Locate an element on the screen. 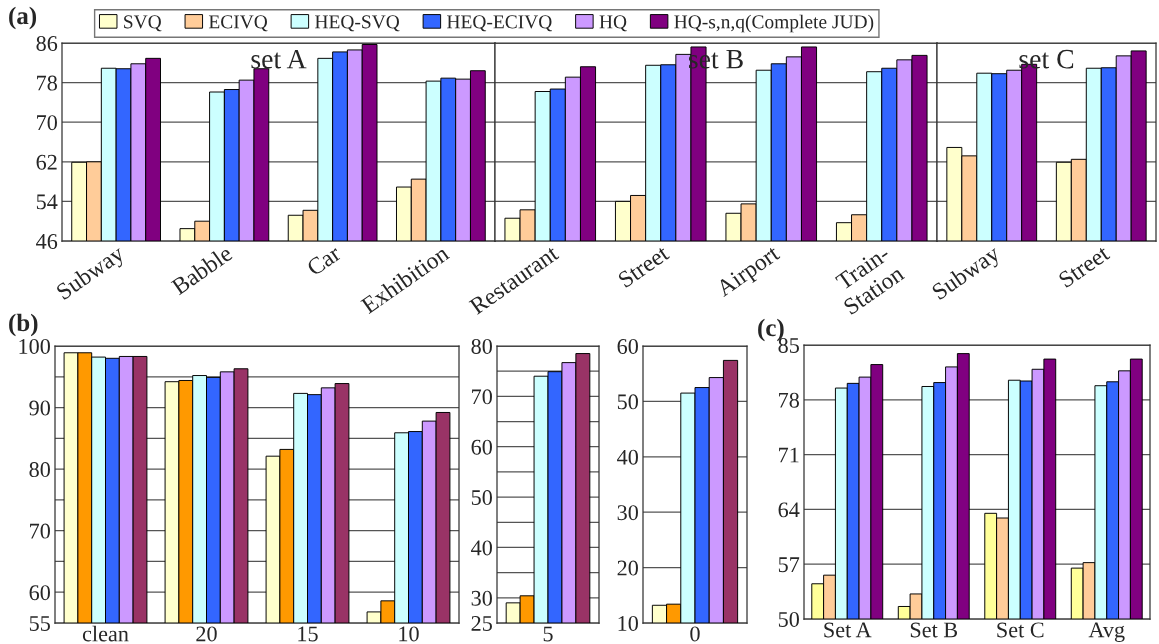 The height and width of the screenshot is (644, 1159). legend-label: SVQ is located at coordinates (143, 23).